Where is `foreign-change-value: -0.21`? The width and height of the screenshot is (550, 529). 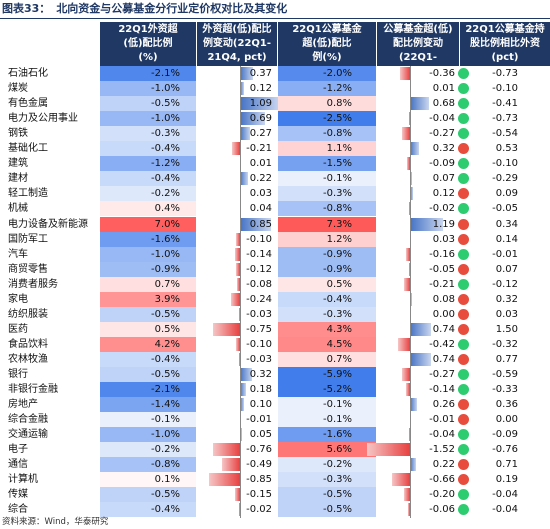
foreign-change-value: -0.21 is located at coordinates (259, 149).